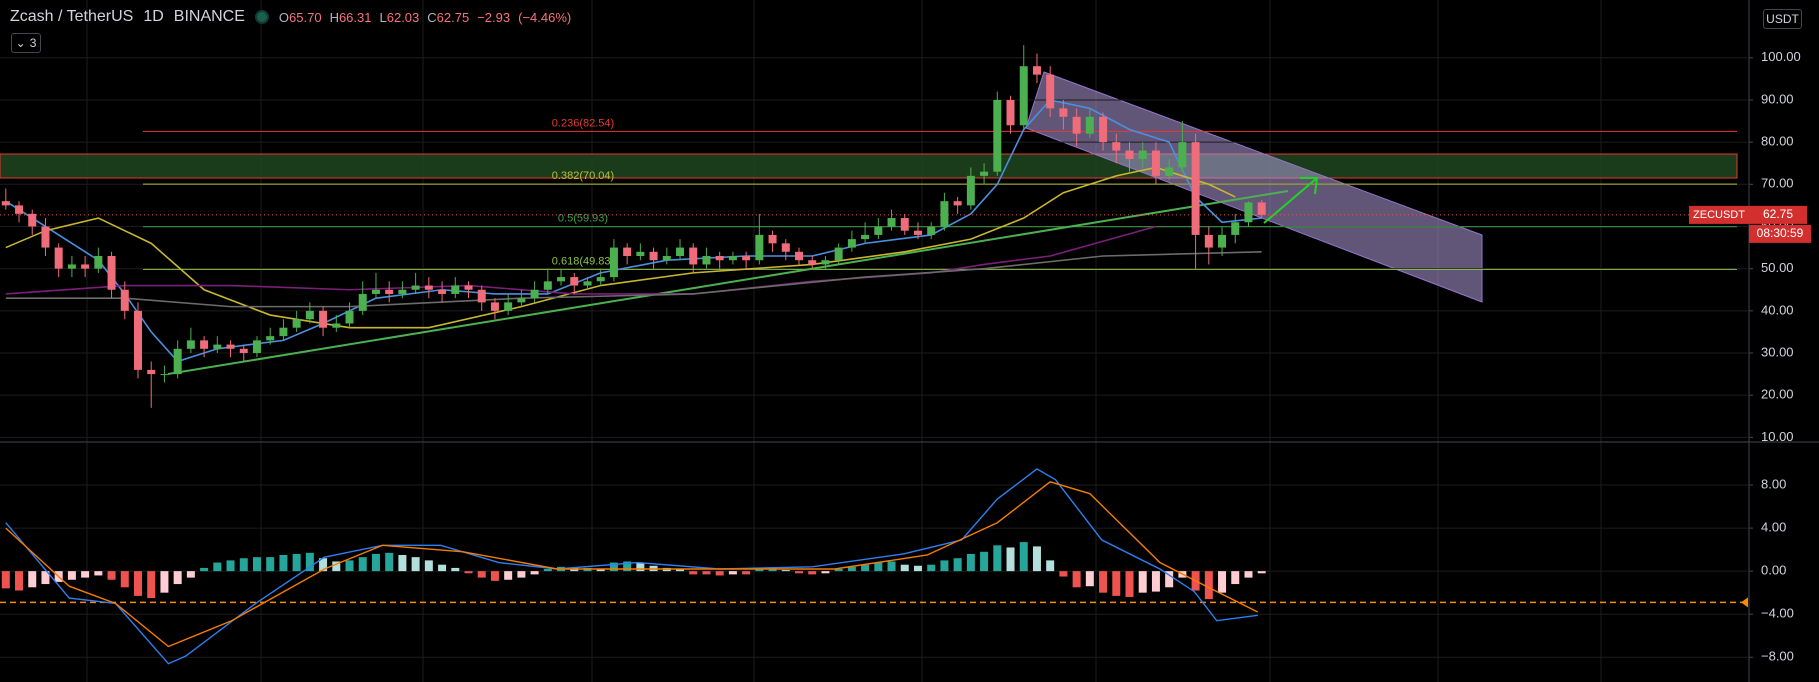  Describe the element at coordinates (1777, 98) in the screenshot. I see `y-tick-label: 90.00` at that location.